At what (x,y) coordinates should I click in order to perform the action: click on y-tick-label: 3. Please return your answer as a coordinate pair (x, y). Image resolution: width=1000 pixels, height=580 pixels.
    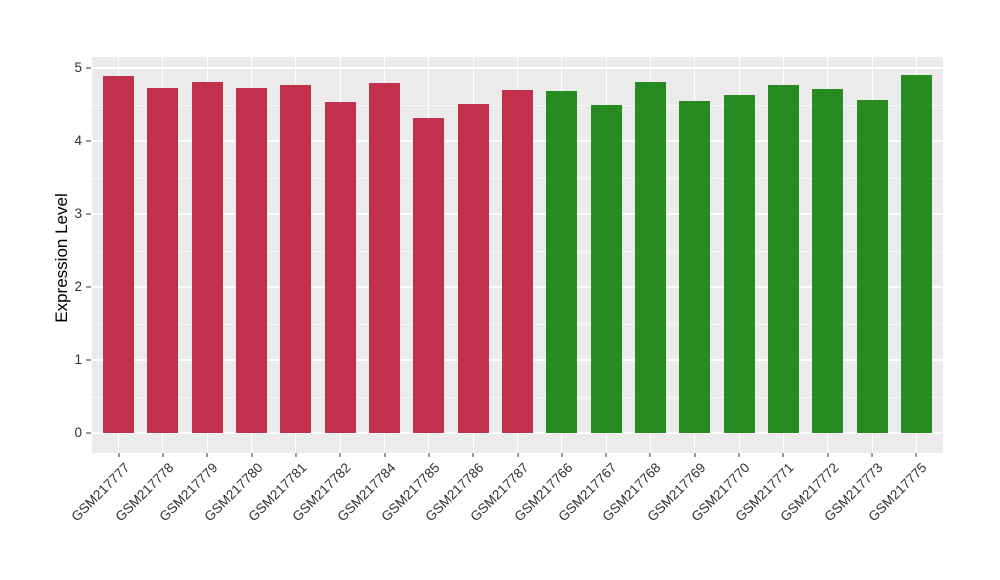
    Looking at the image, I should click on (78, 213).